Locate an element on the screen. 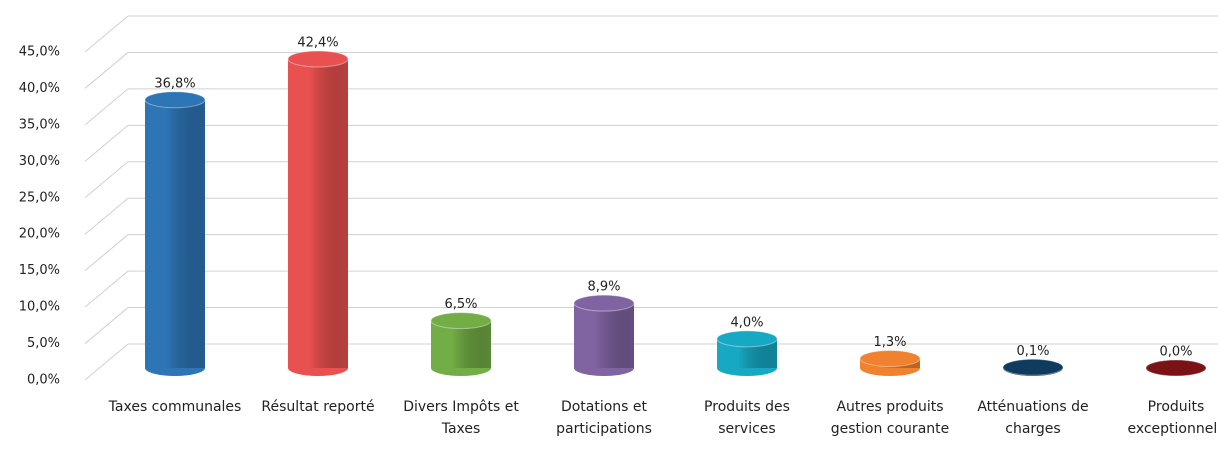 This screenshot has height=461, width=1218. x-tick-label: Dotations et participations is located at coordinates (604, 418).